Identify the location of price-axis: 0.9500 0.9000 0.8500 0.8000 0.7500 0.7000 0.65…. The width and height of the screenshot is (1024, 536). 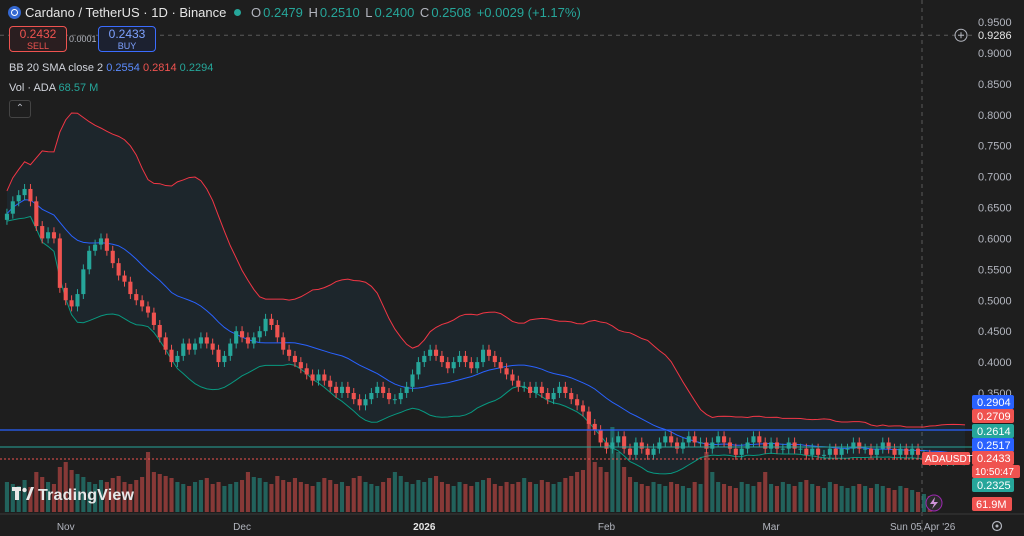
(983, 208).